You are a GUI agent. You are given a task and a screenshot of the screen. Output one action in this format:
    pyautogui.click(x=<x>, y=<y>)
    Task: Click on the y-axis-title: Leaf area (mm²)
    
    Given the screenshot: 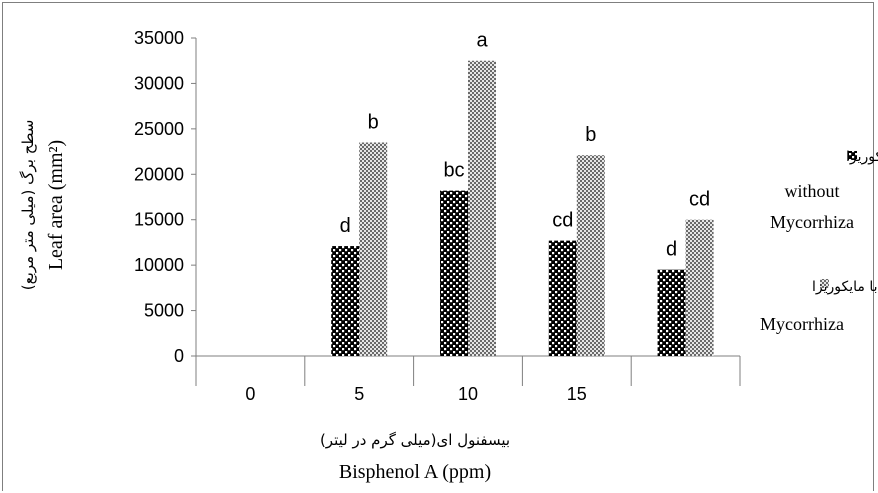 What is the action you would take?
    pyautogui.click(x=56, y=205)
    